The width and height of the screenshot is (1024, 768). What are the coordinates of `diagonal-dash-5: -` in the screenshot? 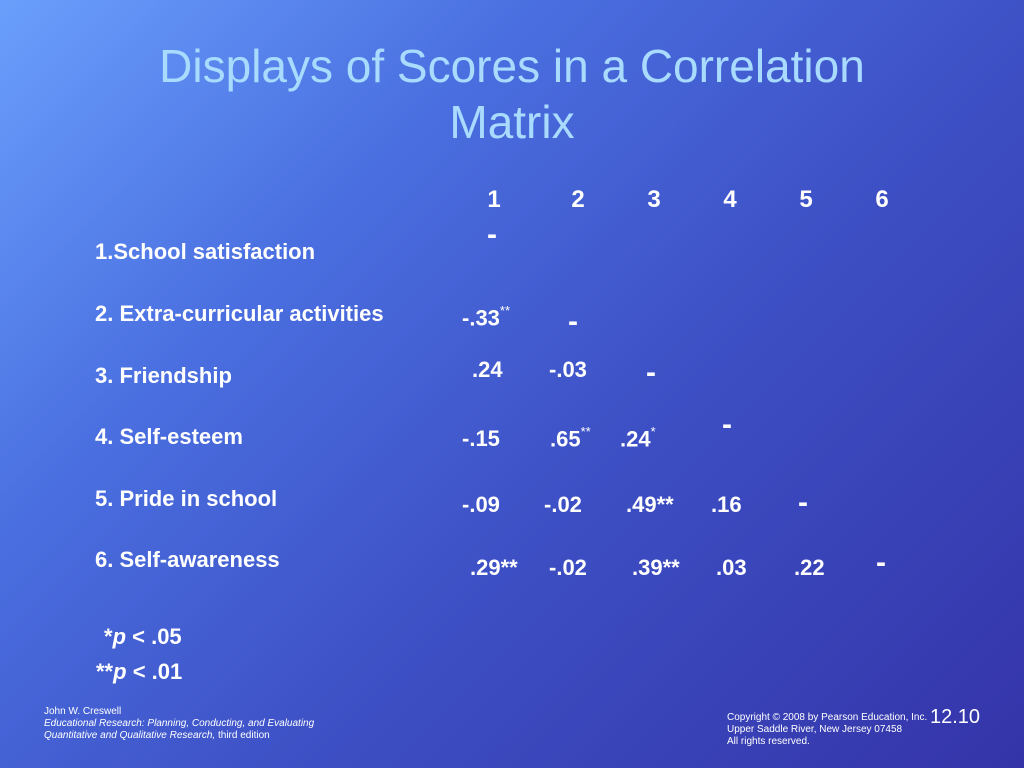 It's located at (803, 502).